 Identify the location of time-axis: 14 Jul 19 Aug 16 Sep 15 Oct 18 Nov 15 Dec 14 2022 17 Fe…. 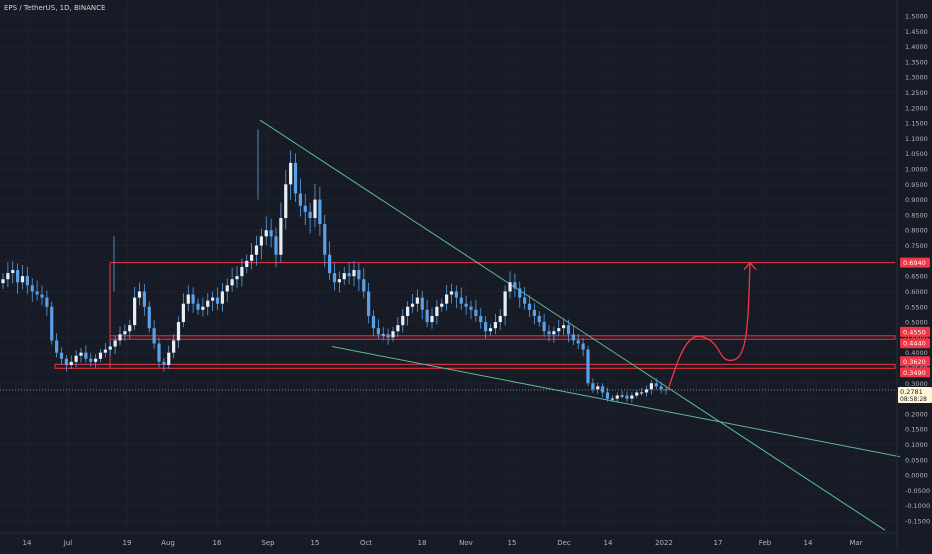
(447, 539).